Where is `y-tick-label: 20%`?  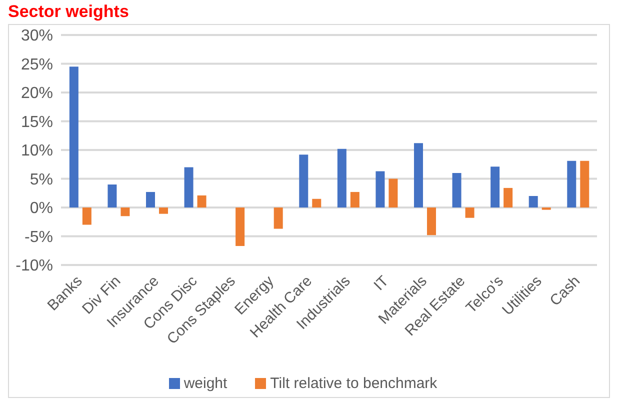
y-tick-label: 20% is located at coordinates (36, 93).